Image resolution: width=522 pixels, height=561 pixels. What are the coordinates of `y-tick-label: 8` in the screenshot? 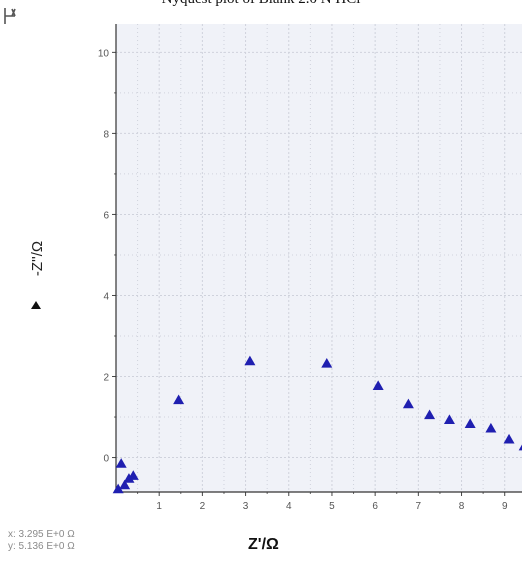 It's located at (106, 134).